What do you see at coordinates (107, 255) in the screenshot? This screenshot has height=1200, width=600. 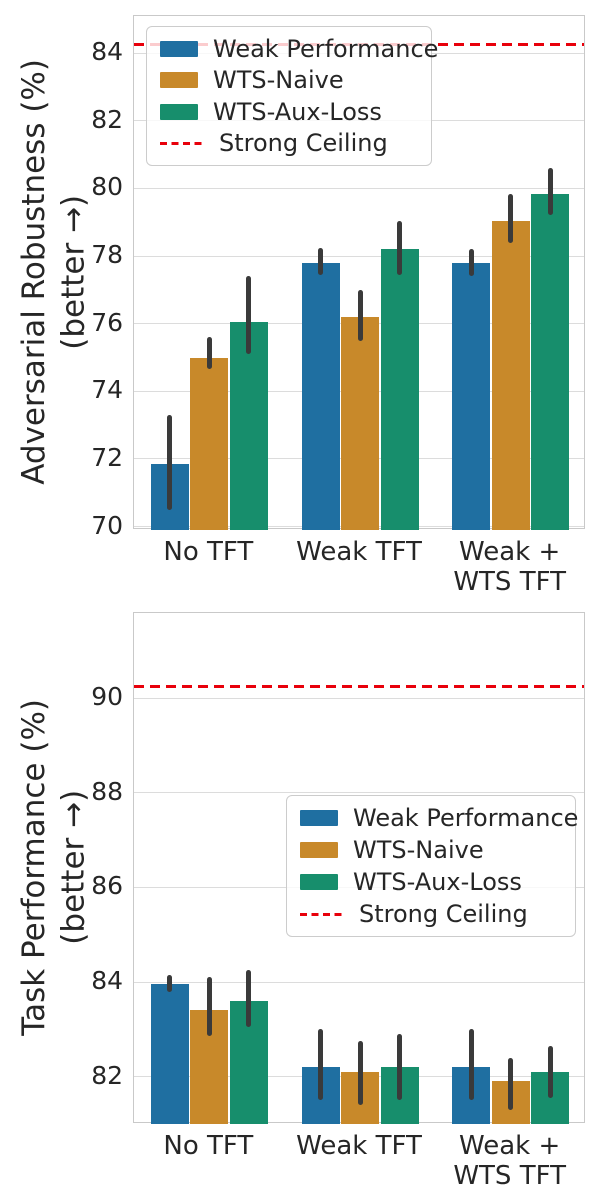 I see `y-tick-label: 78` at bounding box center [107, 255].